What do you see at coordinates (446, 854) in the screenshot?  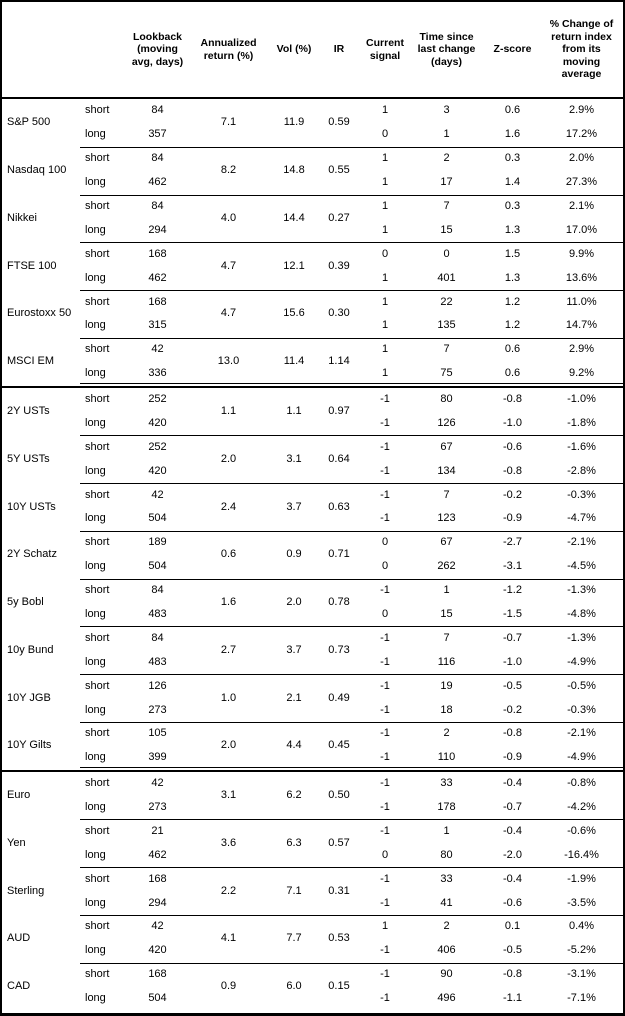 I see `time-since-value: 80` at bounding box center [446, 854].